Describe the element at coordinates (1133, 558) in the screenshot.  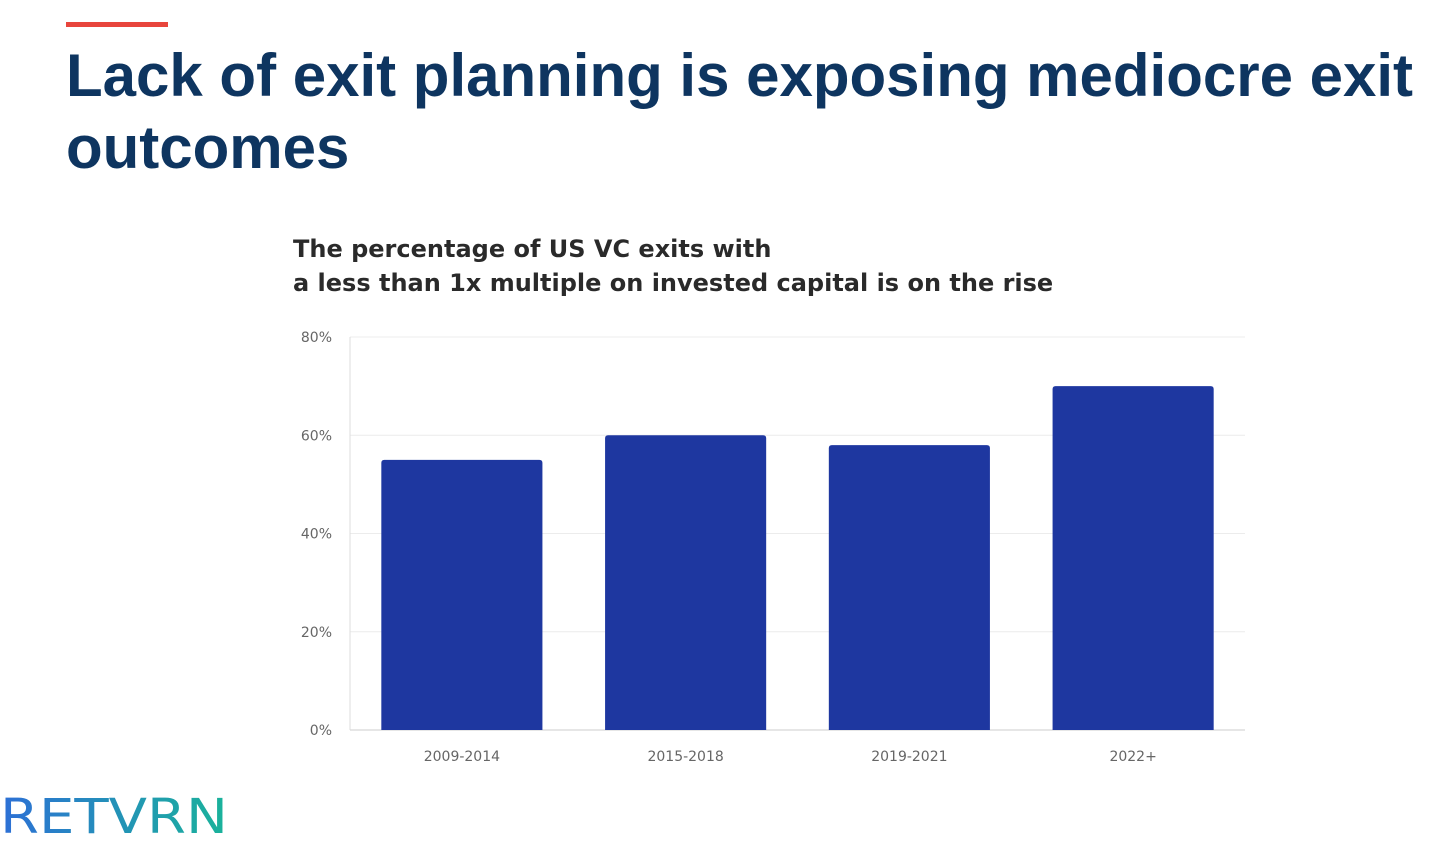
I see `bar-2022+` at that location.